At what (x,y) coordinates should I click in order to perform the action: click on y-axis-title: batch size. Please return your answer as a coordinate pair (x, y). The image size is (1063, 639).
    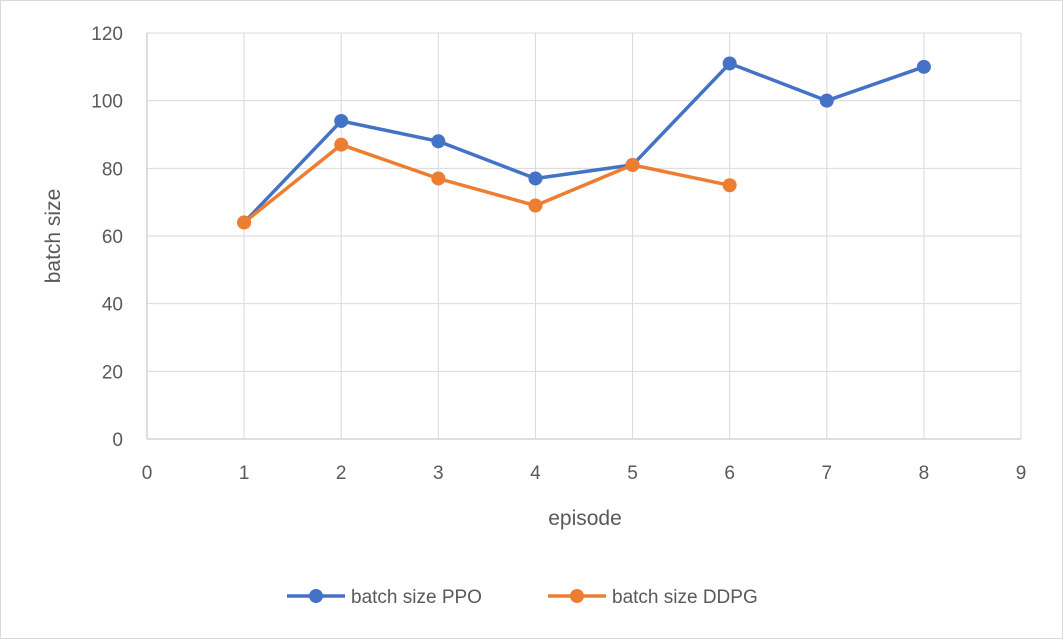
    Looking at the image, I should click on (53, 236).